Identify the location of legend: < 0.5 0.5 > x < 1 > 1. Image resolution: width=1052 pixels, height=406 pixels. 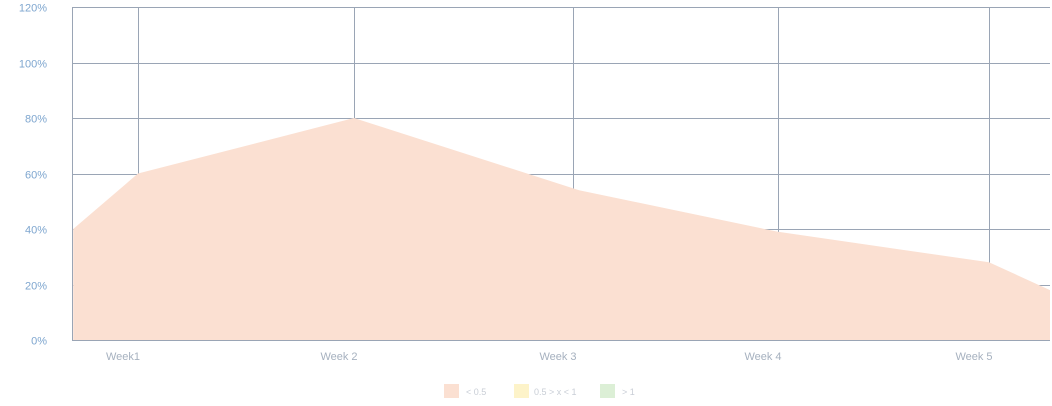
(539, 391).